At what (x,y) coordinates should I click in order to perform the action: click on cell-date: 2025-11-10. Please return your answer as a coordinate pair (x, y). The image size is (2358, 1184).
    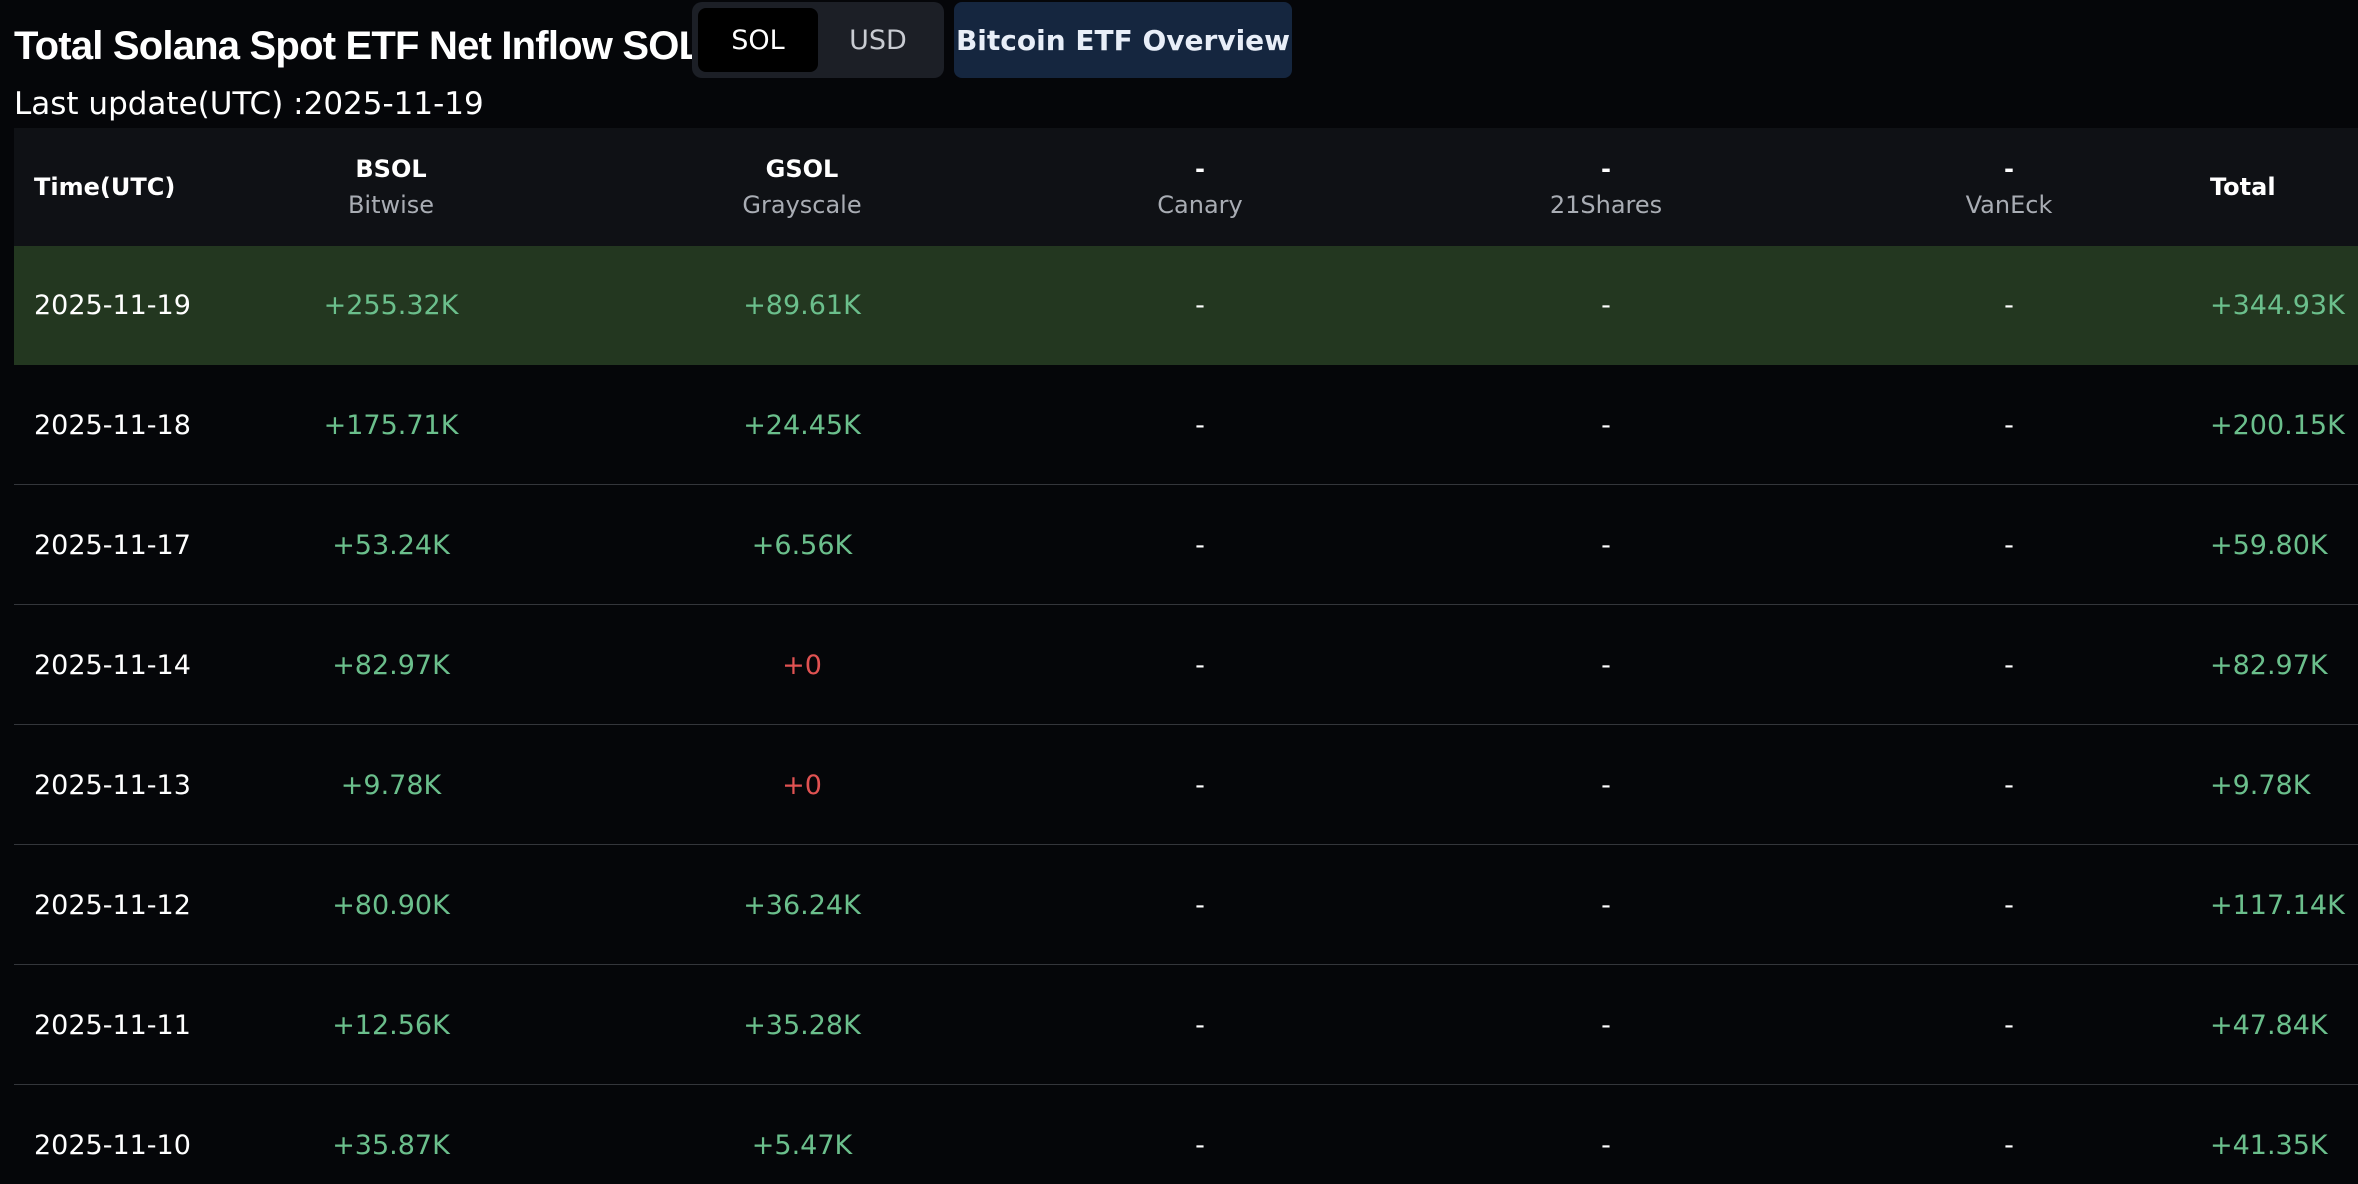
    Looking at the image, I should click on (112, 1145).